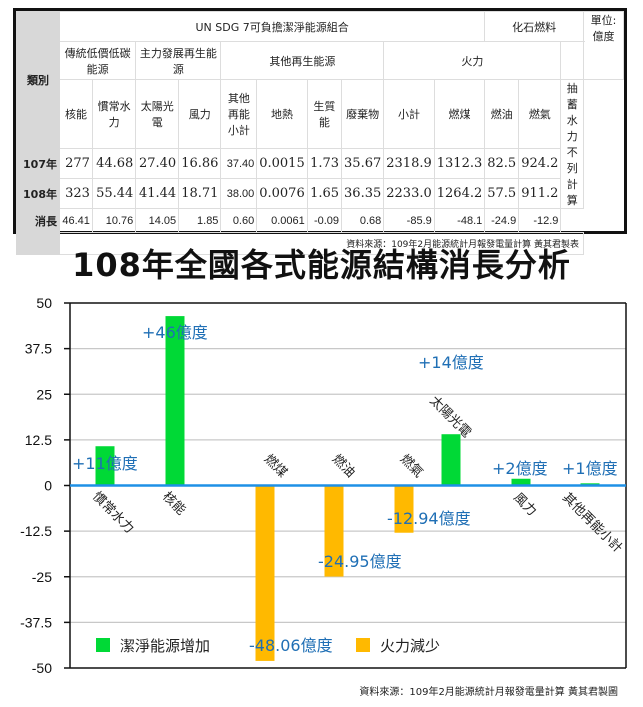  I want to click on column-header: 慣常水力, so click(114, 114).